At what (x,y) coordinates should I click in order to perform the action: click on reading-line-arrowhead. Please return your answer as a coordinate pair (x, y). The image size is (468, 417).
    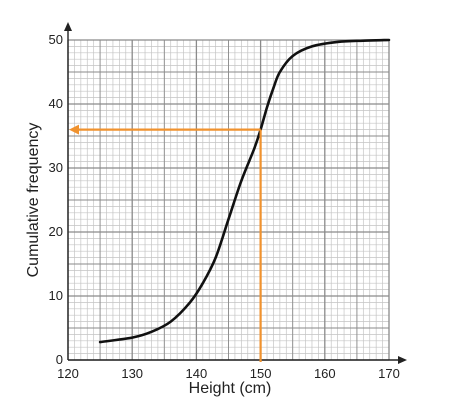
    Looking at the image, I should click on (74, 129).